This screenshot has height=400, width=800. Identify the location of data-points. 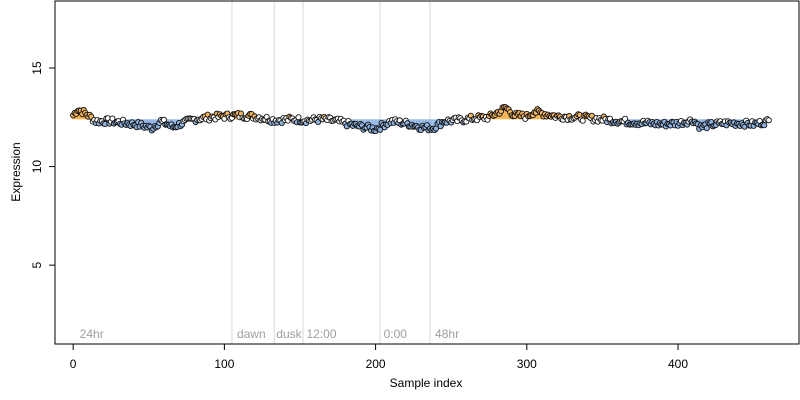
(421, 119).